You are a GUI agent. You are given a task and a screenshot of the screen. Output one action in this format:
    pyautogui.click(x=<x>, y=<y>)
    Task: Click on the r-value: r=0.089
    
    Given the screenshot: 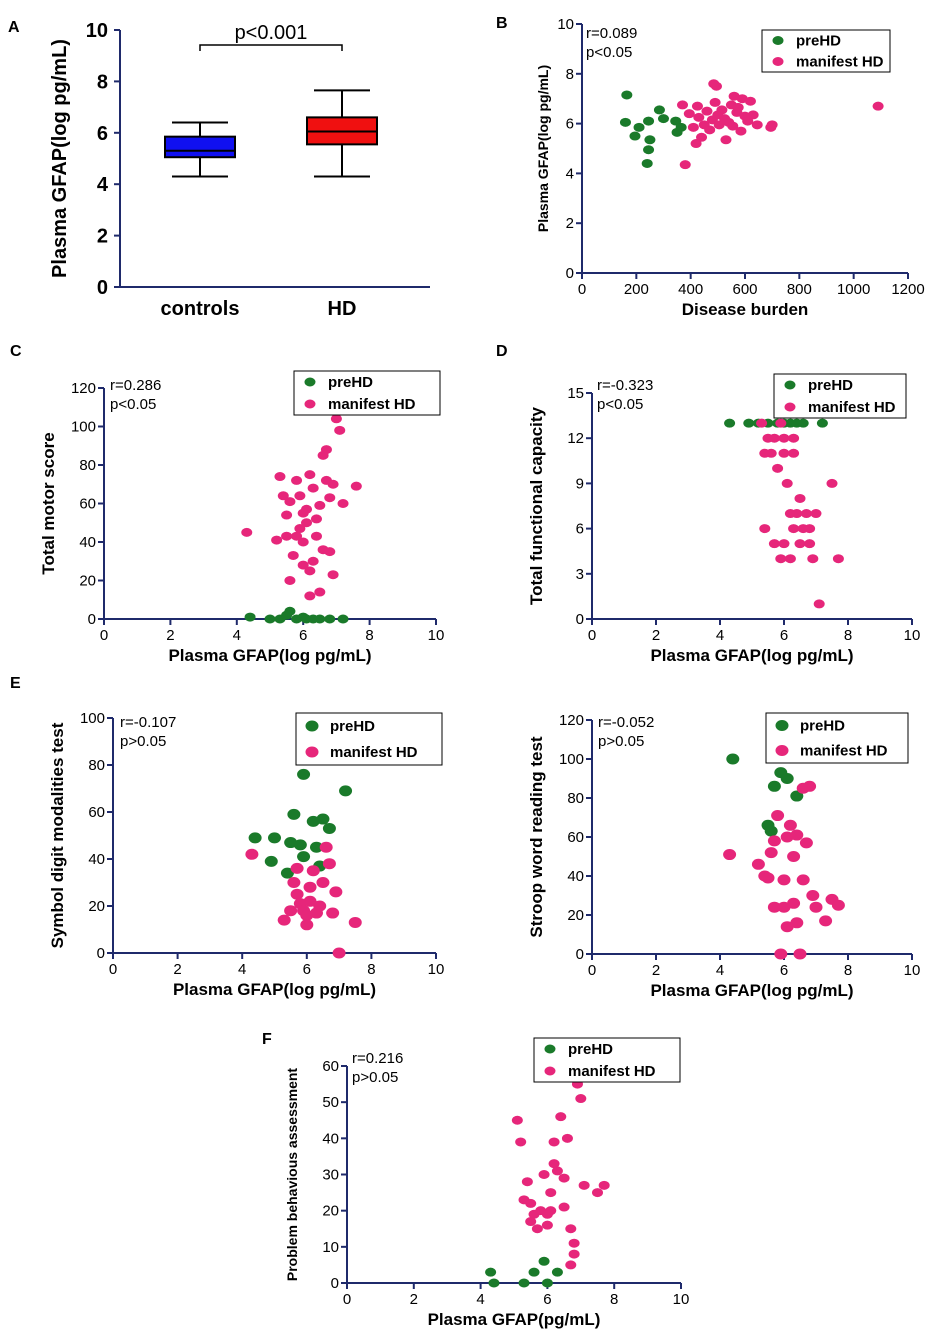 What is the action you would take?
    pyautogui.click(x=611, y=33)
    